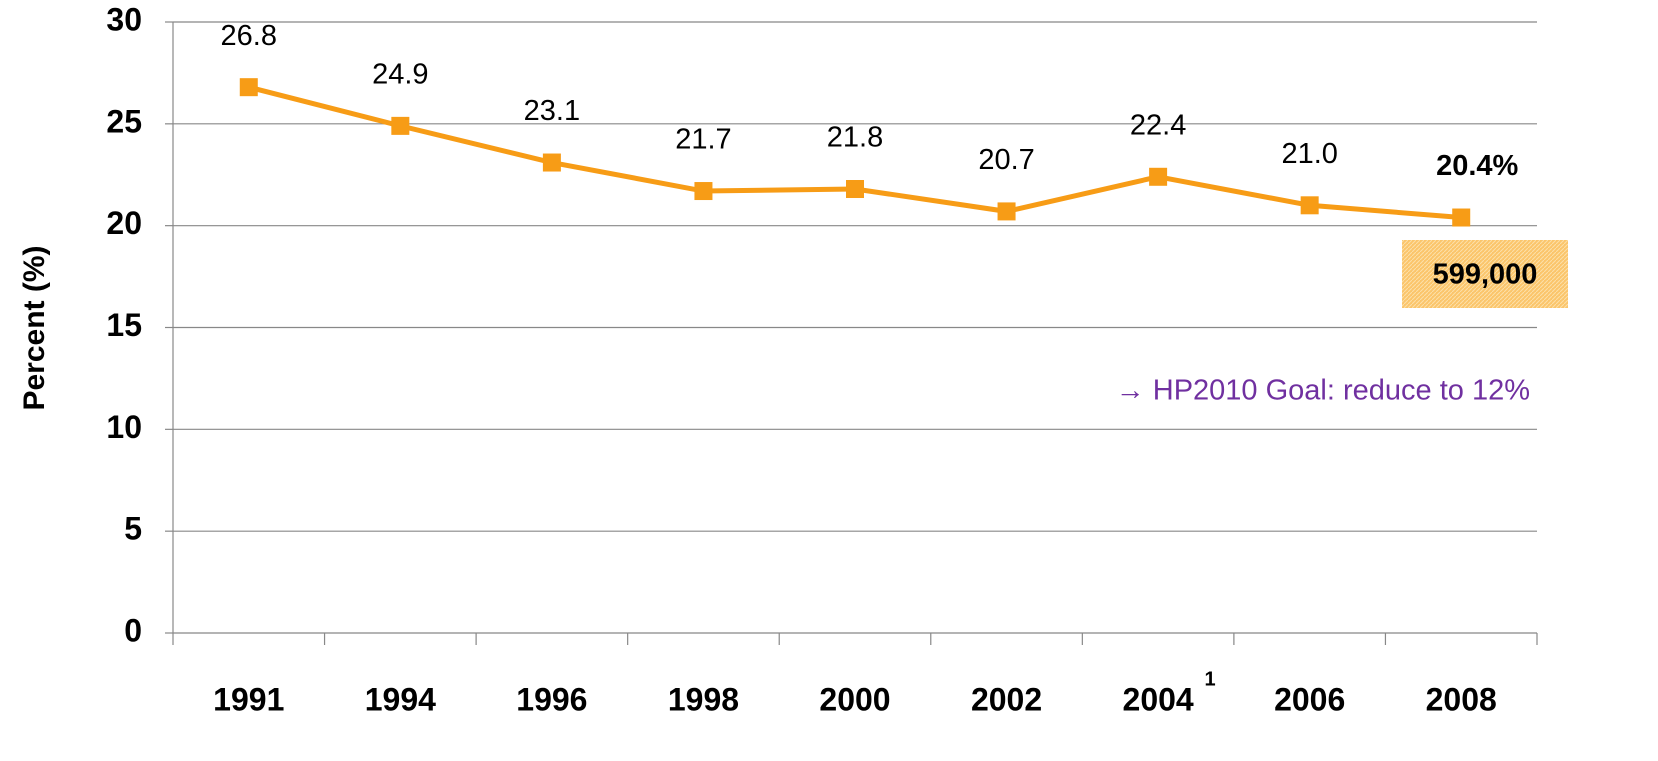 Image resolution: width=1658 pixels, height=761 pixels. Describe the element at coordinates (1210, 679) in the screenshot. I see `footnote-mark: 1` at that location.